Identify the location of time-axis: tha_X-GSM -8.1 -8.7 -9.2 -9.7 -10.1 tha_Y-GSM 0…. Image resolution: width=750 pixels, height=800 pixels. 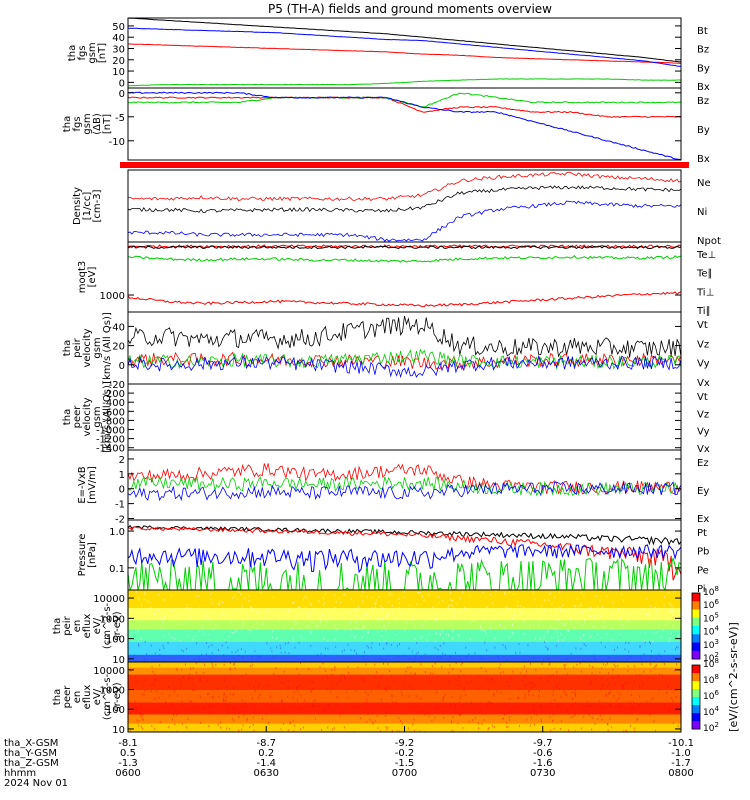
(349, 757).